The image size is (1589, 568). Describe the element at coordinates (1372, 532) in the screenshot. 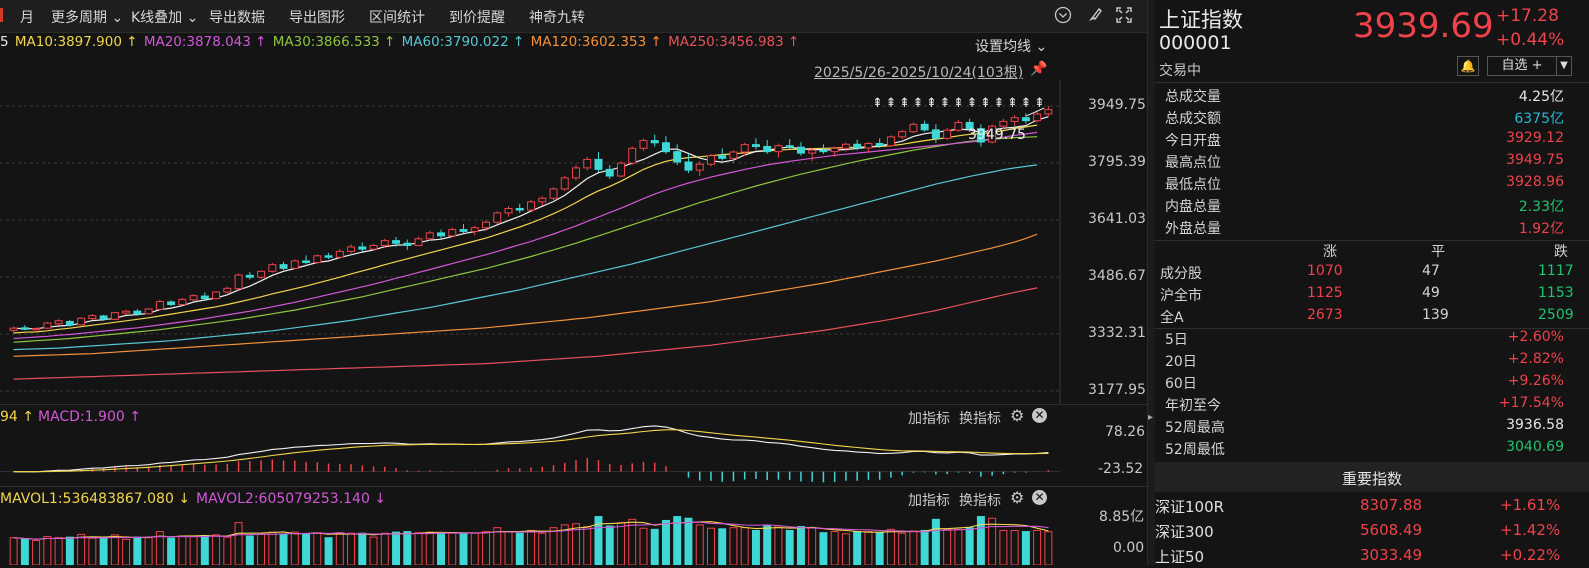

I see `important-index-row: 深证300 5608.49 +1.42%` at that location.